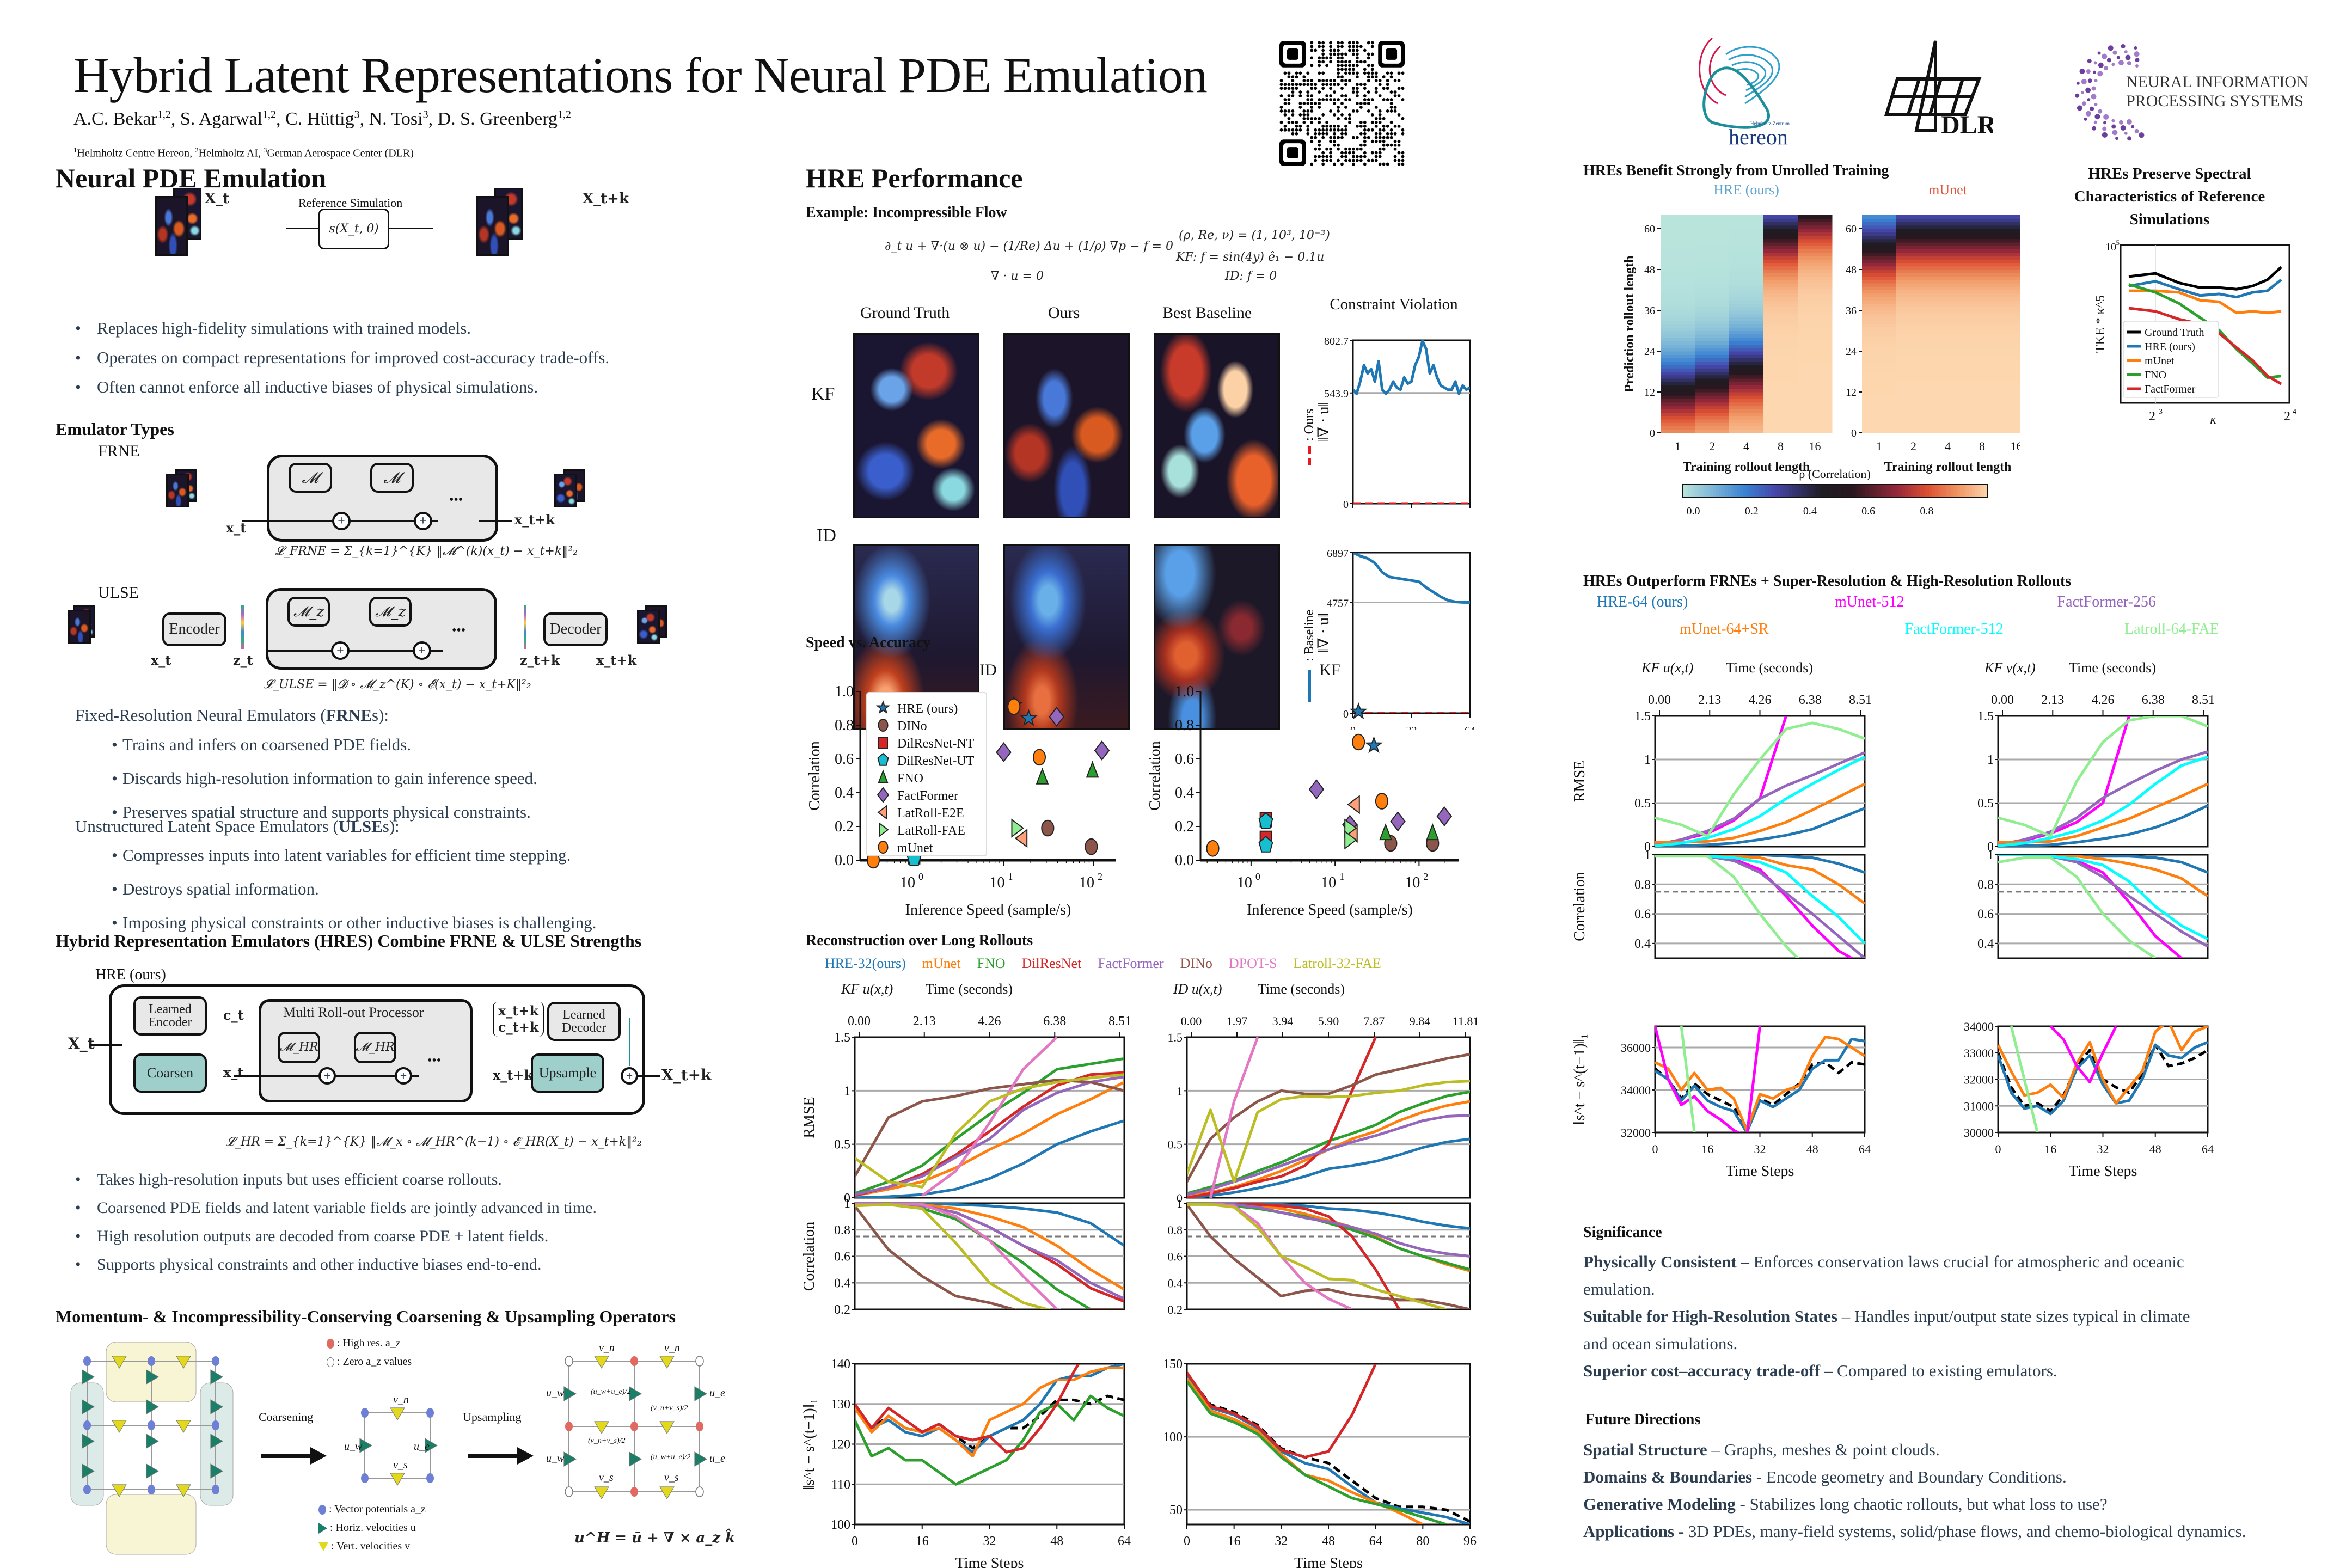 Image resolution: width=2352 pixels, height=1568 pixels. Describe the element at coordinates (228, 119) in the screenshot. I see `author-name: S. Agarwal1,2` at that location.